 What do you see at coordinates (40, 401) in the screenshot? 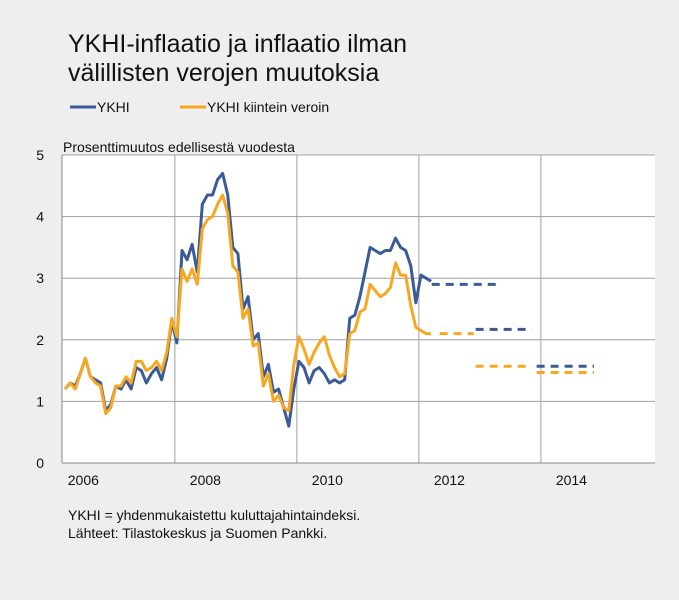
I see `y-tick-label: 1` at bounding box center [40, 401].